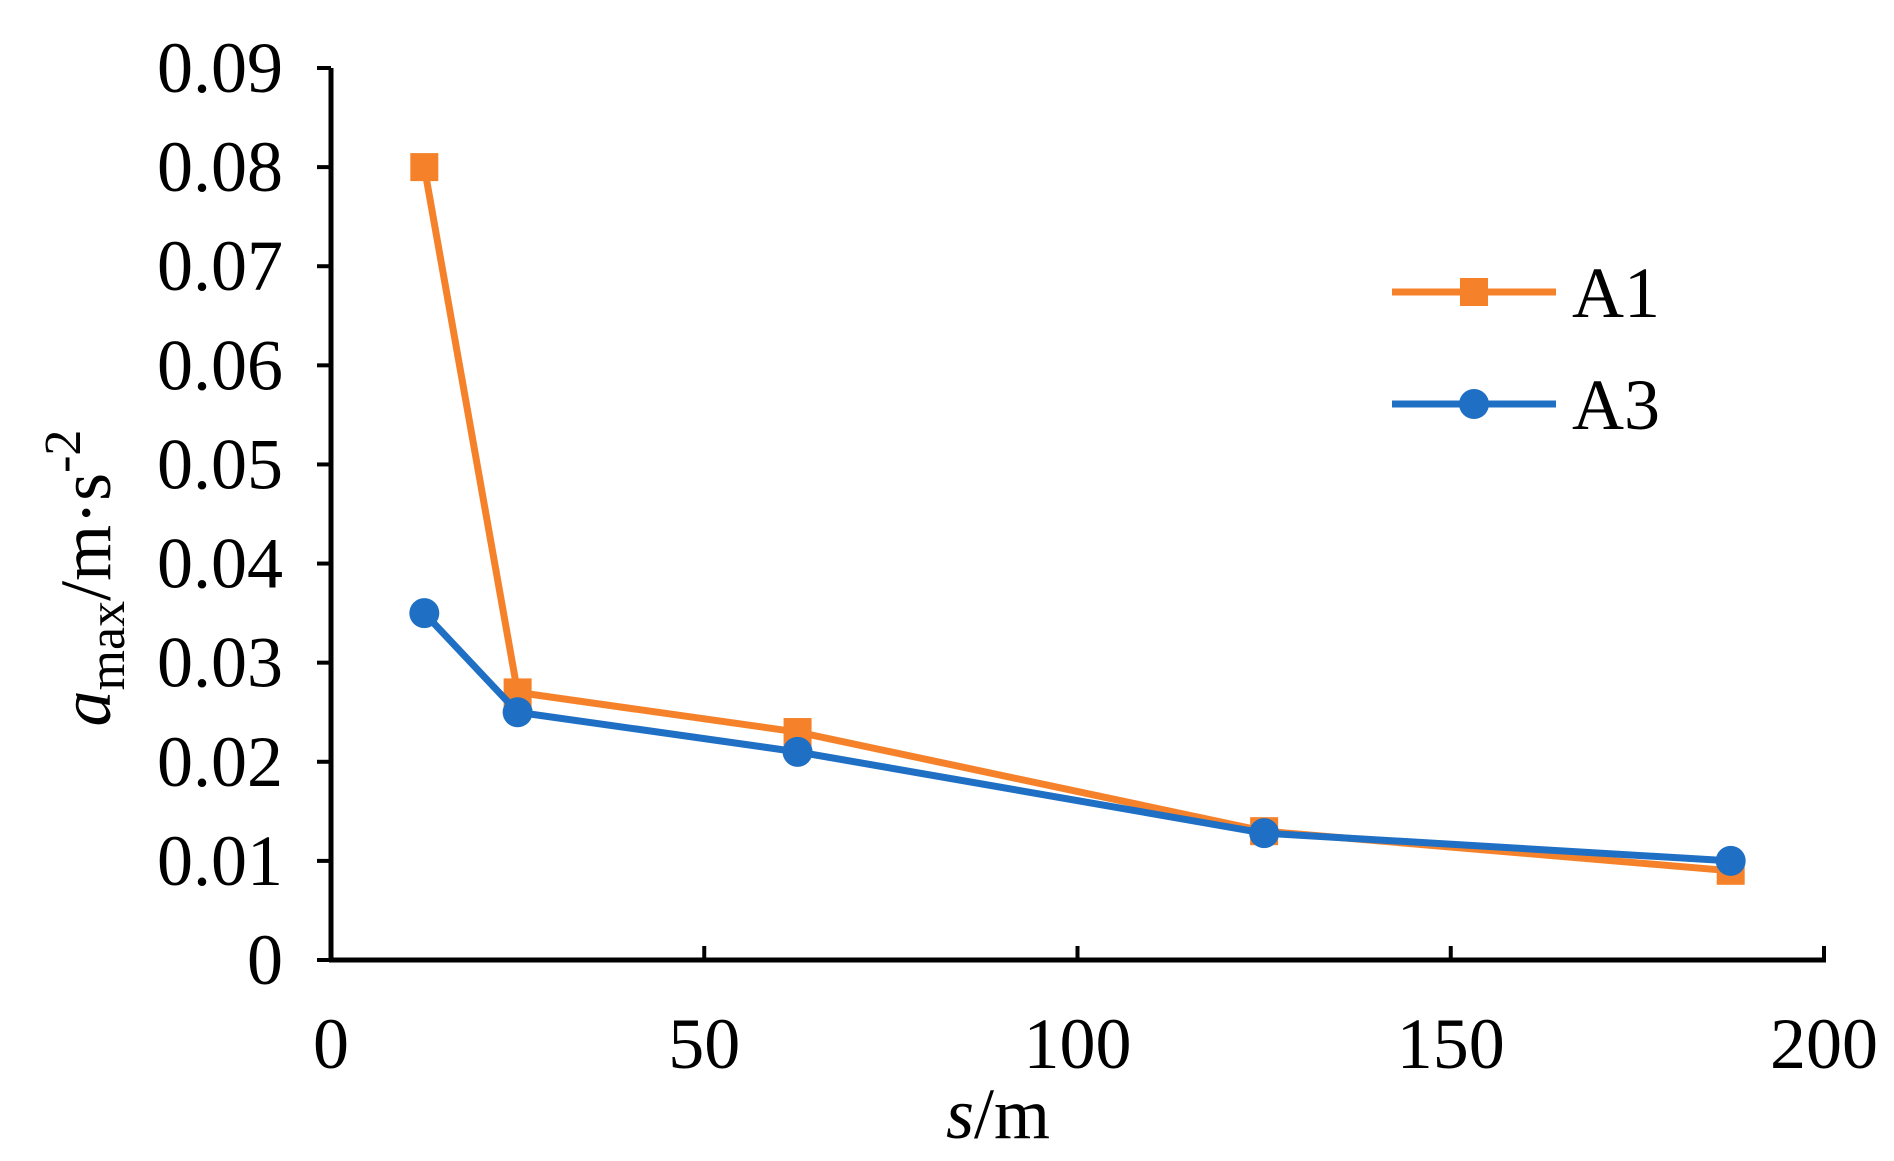  I want to click on y-axis-title: amax/m·s-2, so click(85, 578).